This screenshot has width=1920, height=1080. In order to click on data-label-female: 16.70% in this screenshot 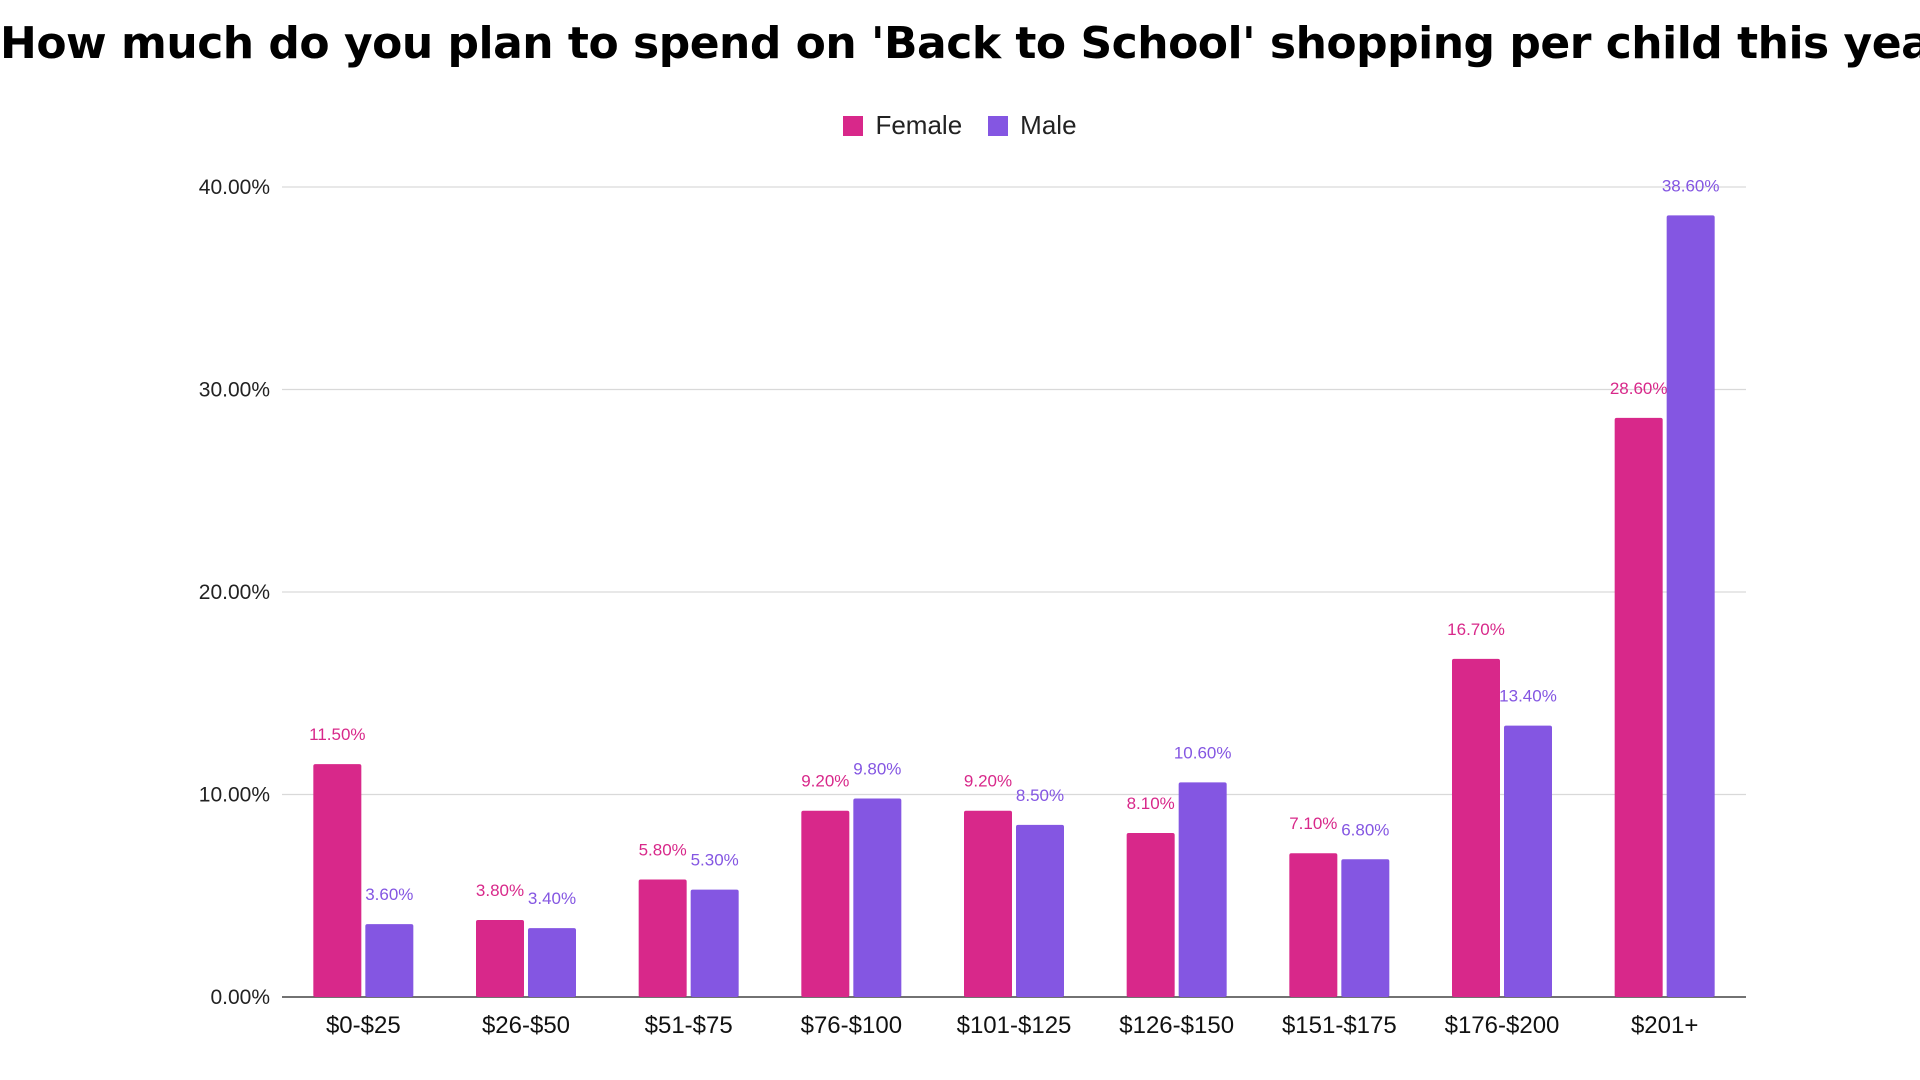, I will do `click(1476, 629)`.